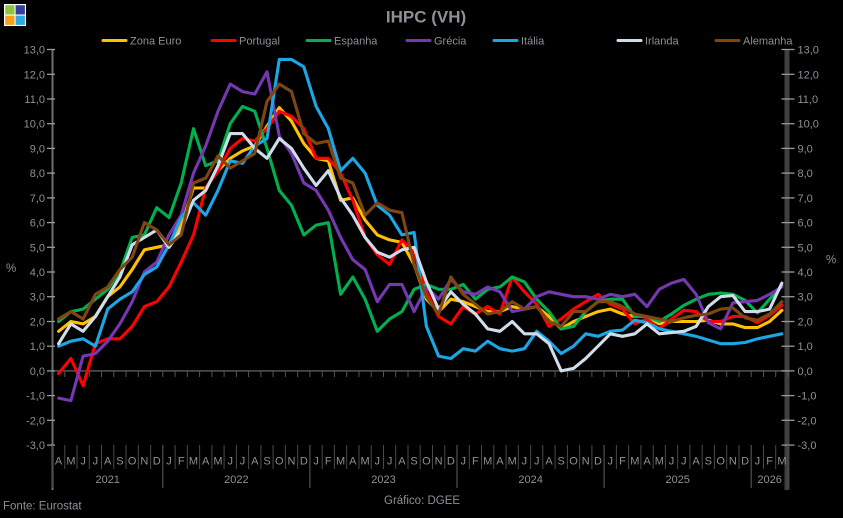 This screenshot has height=518, width=843. Describe the element at coordinates (807, 446) in the screenshot. I see `svg-text: -3,0` at that location.